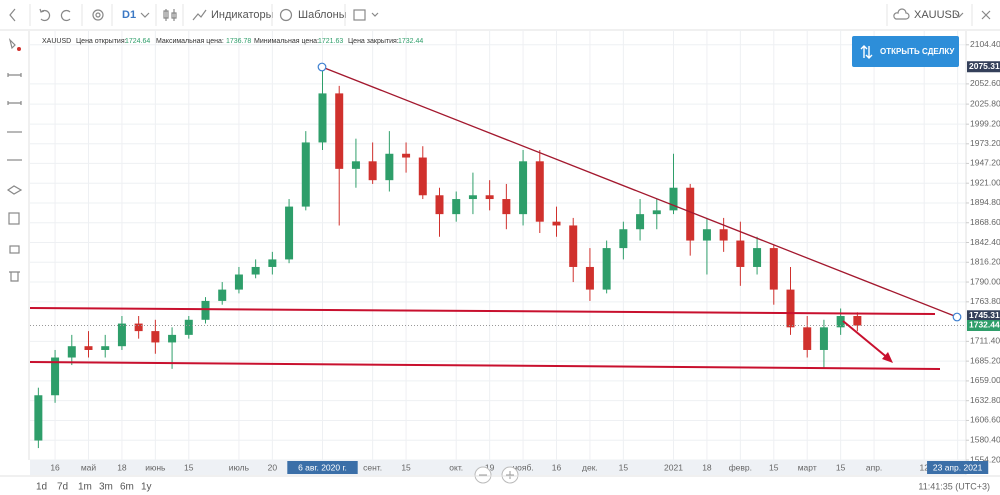  Describe the element at coordinates (985, 360) in the screenshot. I see `y-tick-label: 1685.20` at that location.